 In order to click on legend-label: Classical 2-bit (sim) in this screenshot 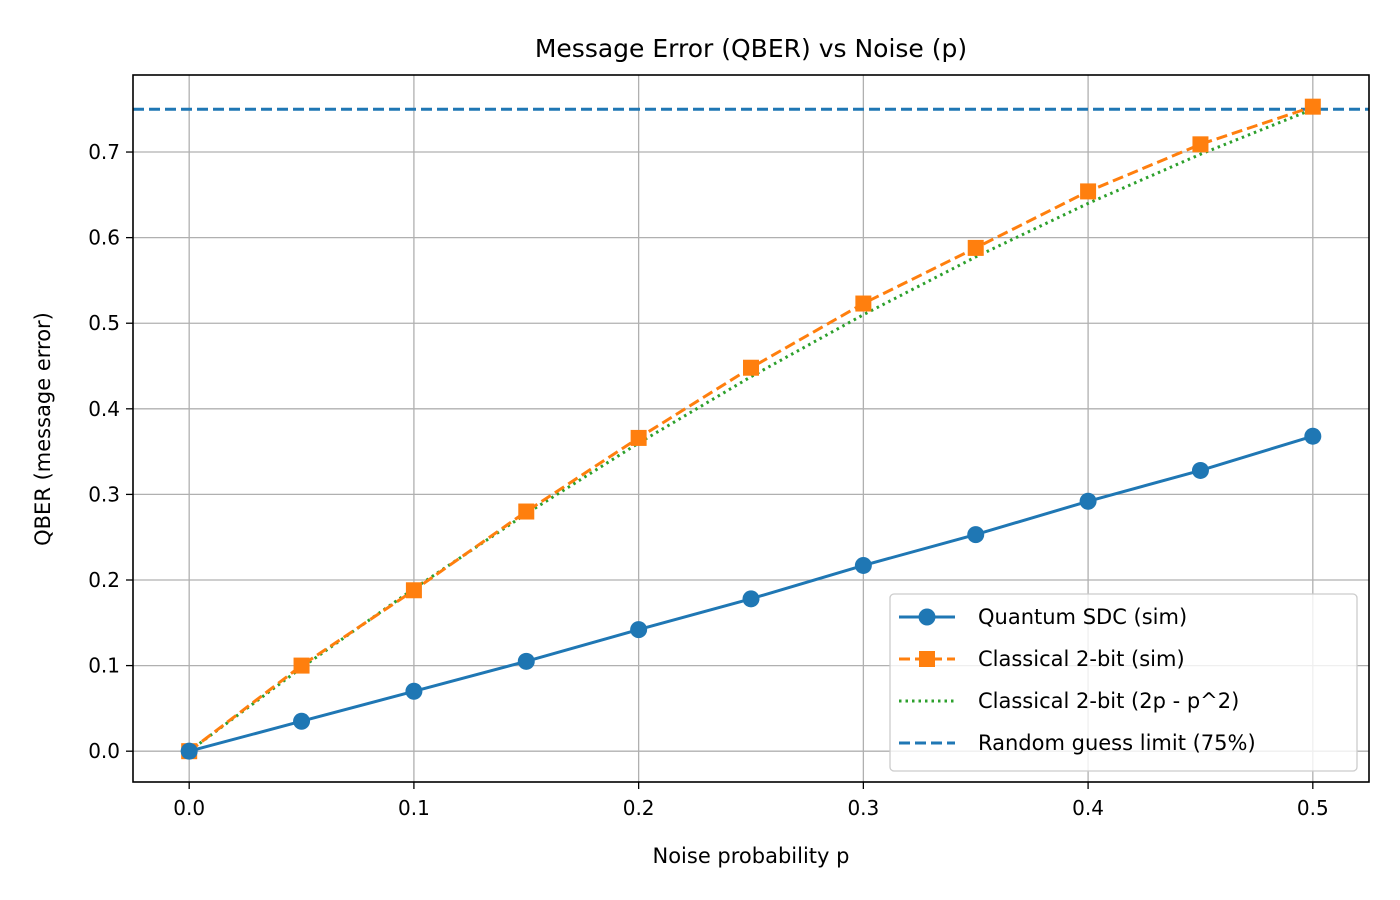, I will do `click(1081, 659)`.